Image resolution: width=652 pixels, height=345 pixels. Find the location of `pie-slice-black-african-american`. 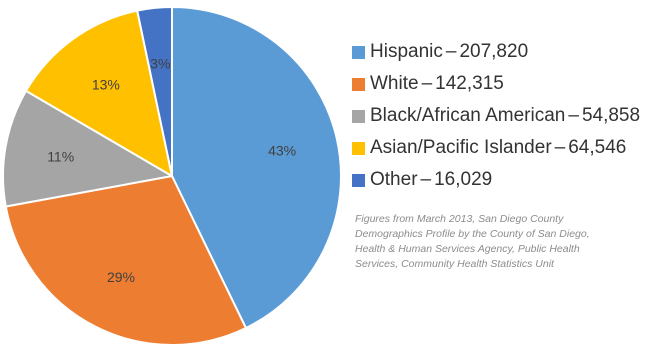

pie-slice-black-african-american is located at coordinates (87, 148).